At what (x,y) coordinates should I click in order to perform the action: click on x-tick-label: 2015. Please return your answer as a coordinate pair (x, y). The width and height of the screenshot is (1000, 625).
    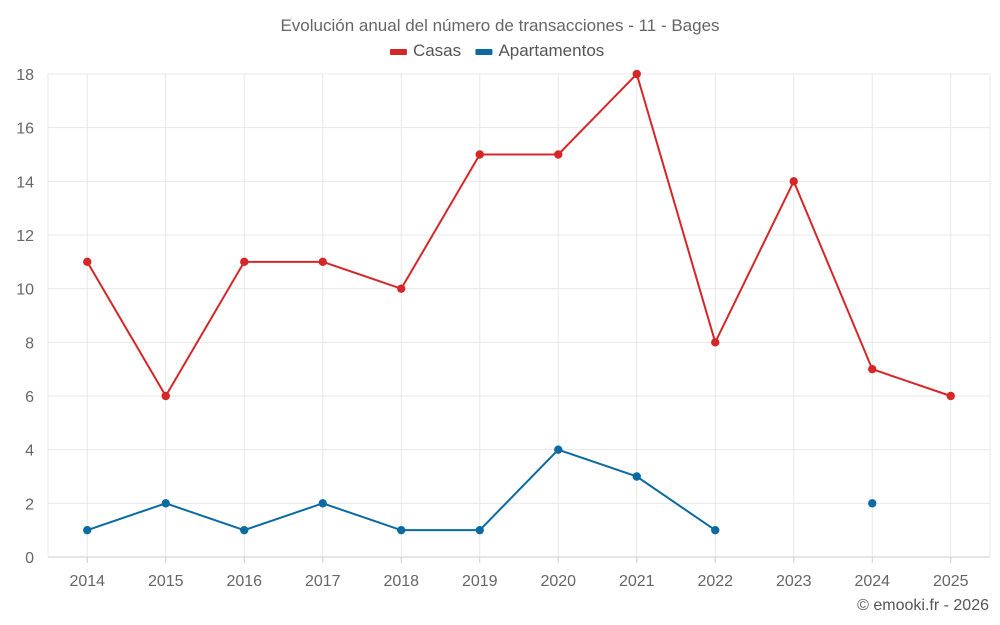
    Looking at the image, I should click on (166, 581).